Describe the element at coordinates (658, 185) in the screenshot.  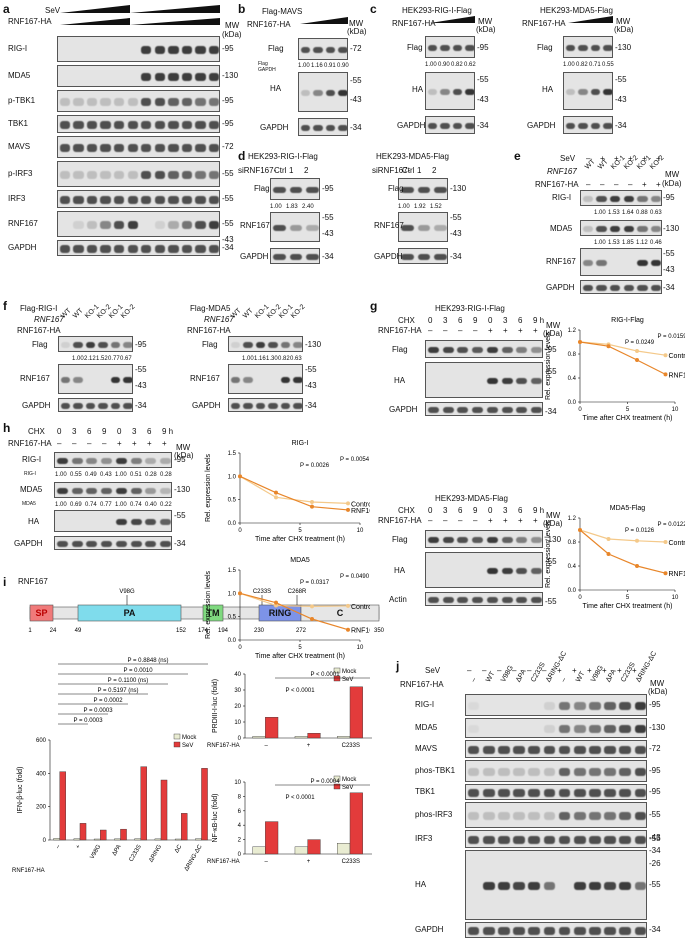
I see `e-ha-sign: +` at that location.